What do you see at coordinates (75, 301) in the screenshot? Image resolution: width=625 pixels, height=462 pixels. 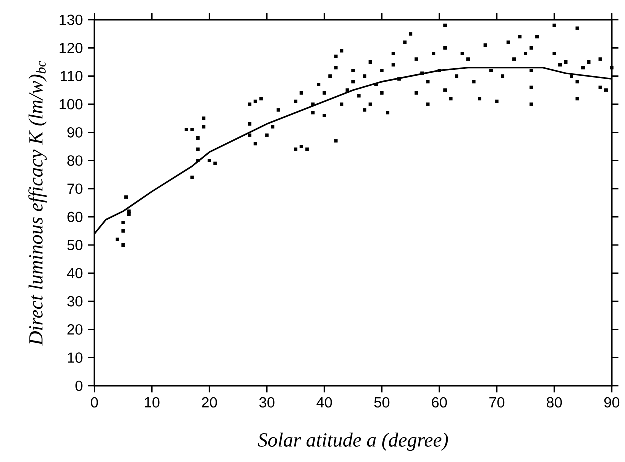 I see `y-tick-label: 30` at bounding box center [75, 301].